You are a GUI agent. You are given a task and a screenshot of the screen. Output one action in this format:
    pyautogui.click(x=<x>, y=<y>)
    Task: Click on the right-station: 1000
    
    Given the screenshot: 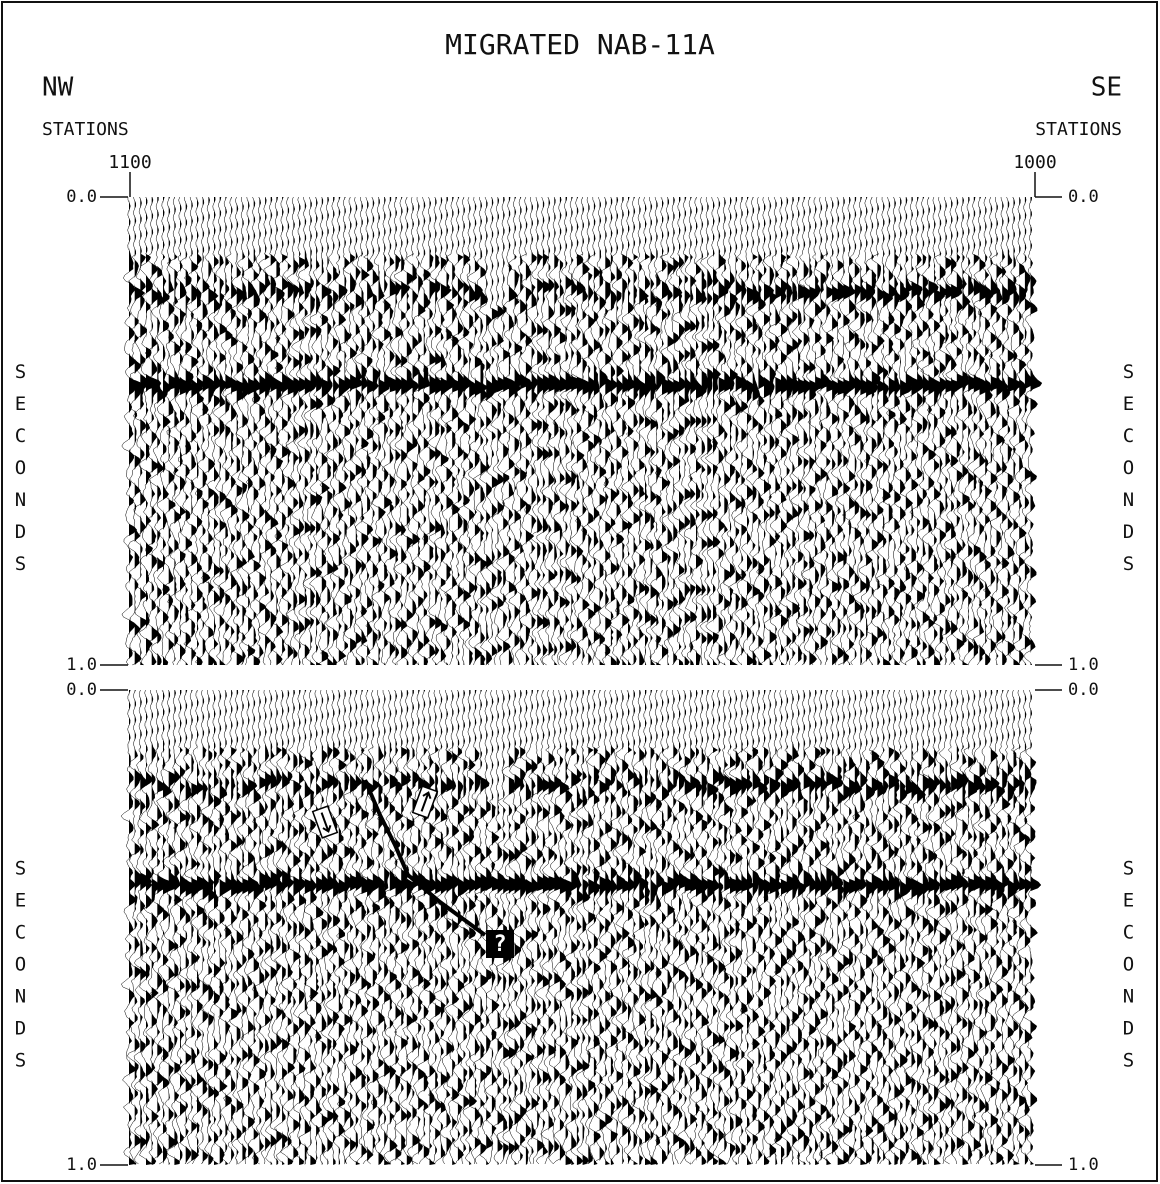 What is the action you would take?
    pyautogui.click(x=1034, y=162)
    